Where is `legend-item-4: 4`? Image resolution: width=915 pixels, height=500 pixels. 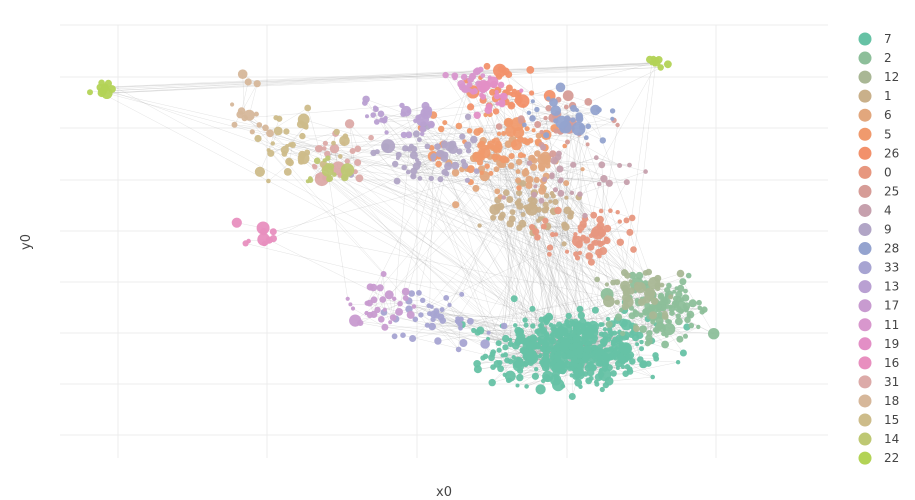 legend-item-4: 4 is located at coordinates (875, 210).